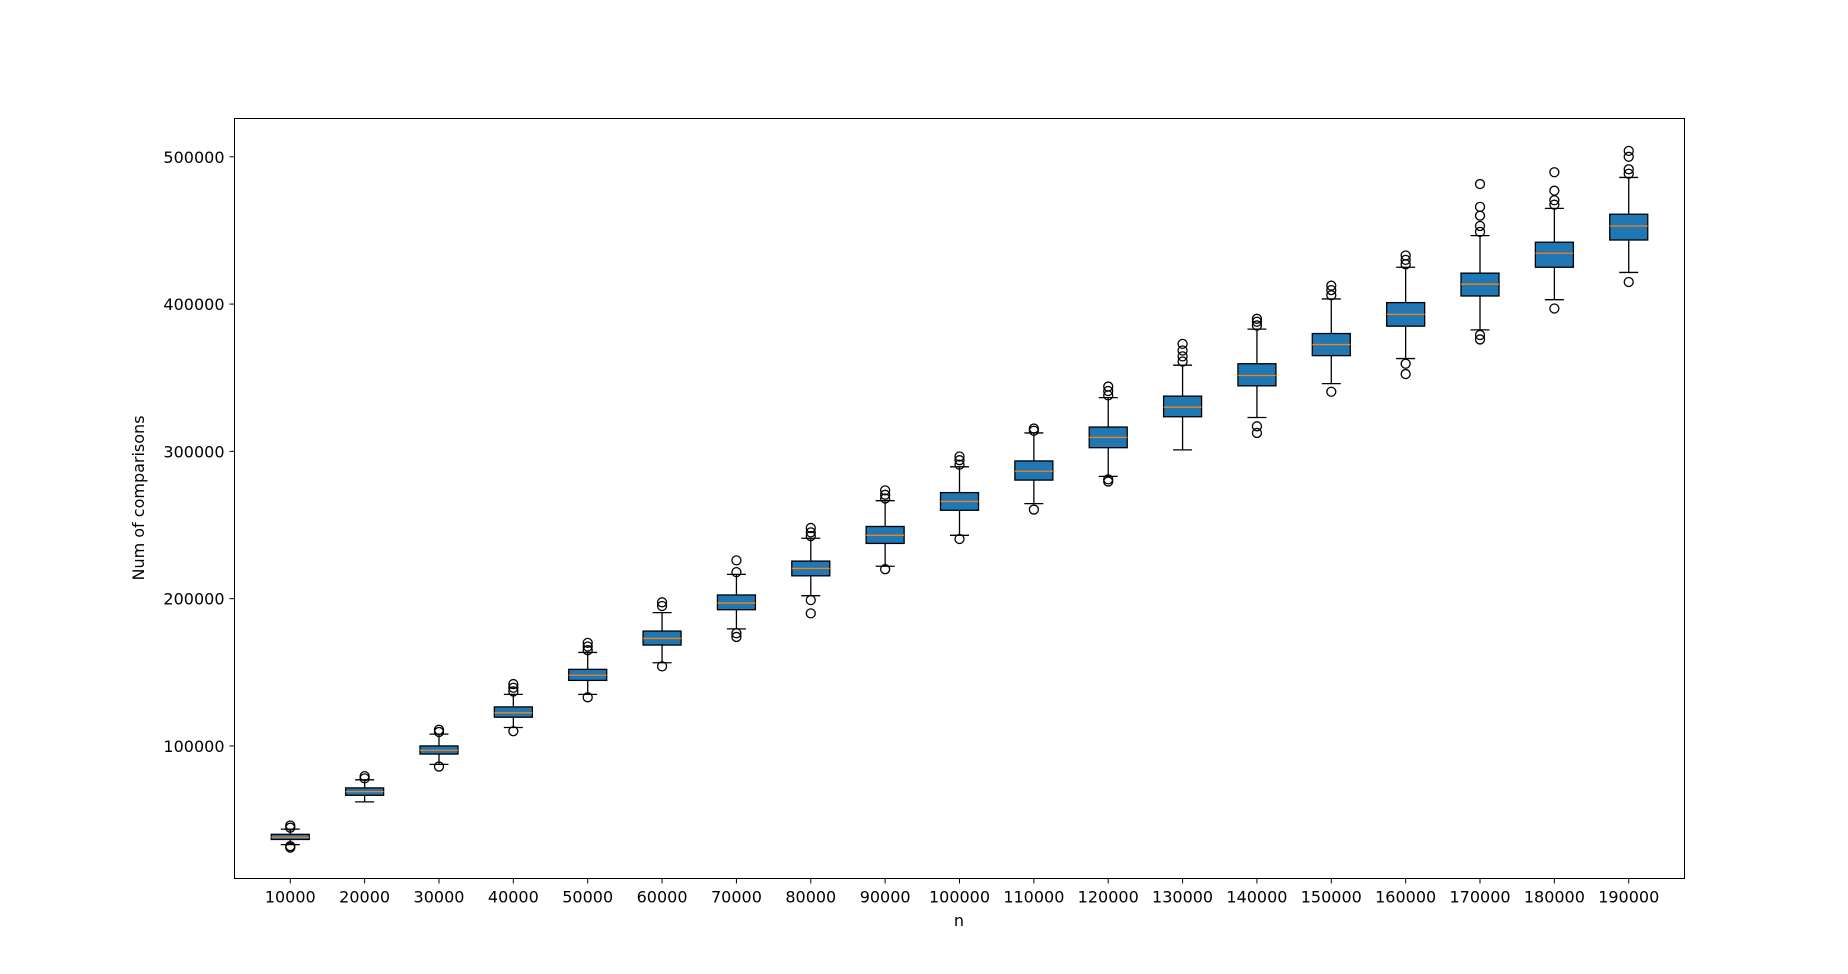 The image size is (1848, 974). I want to click on x-tick-label: 60000, so click(662, 897).